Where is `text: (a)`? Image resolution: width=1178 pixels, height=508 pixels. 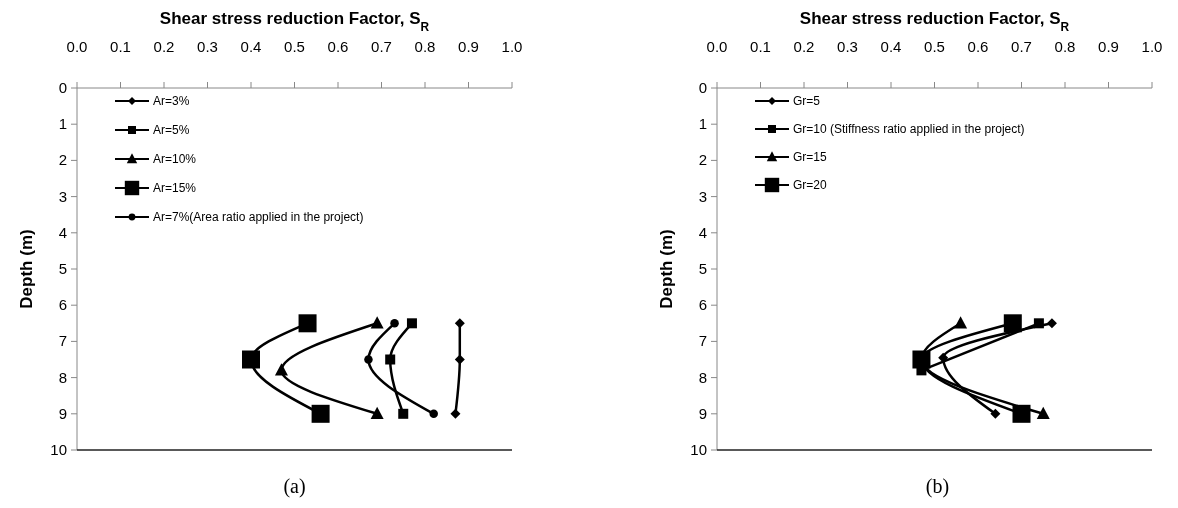
text: (a) is located at coordinates (294, 486).